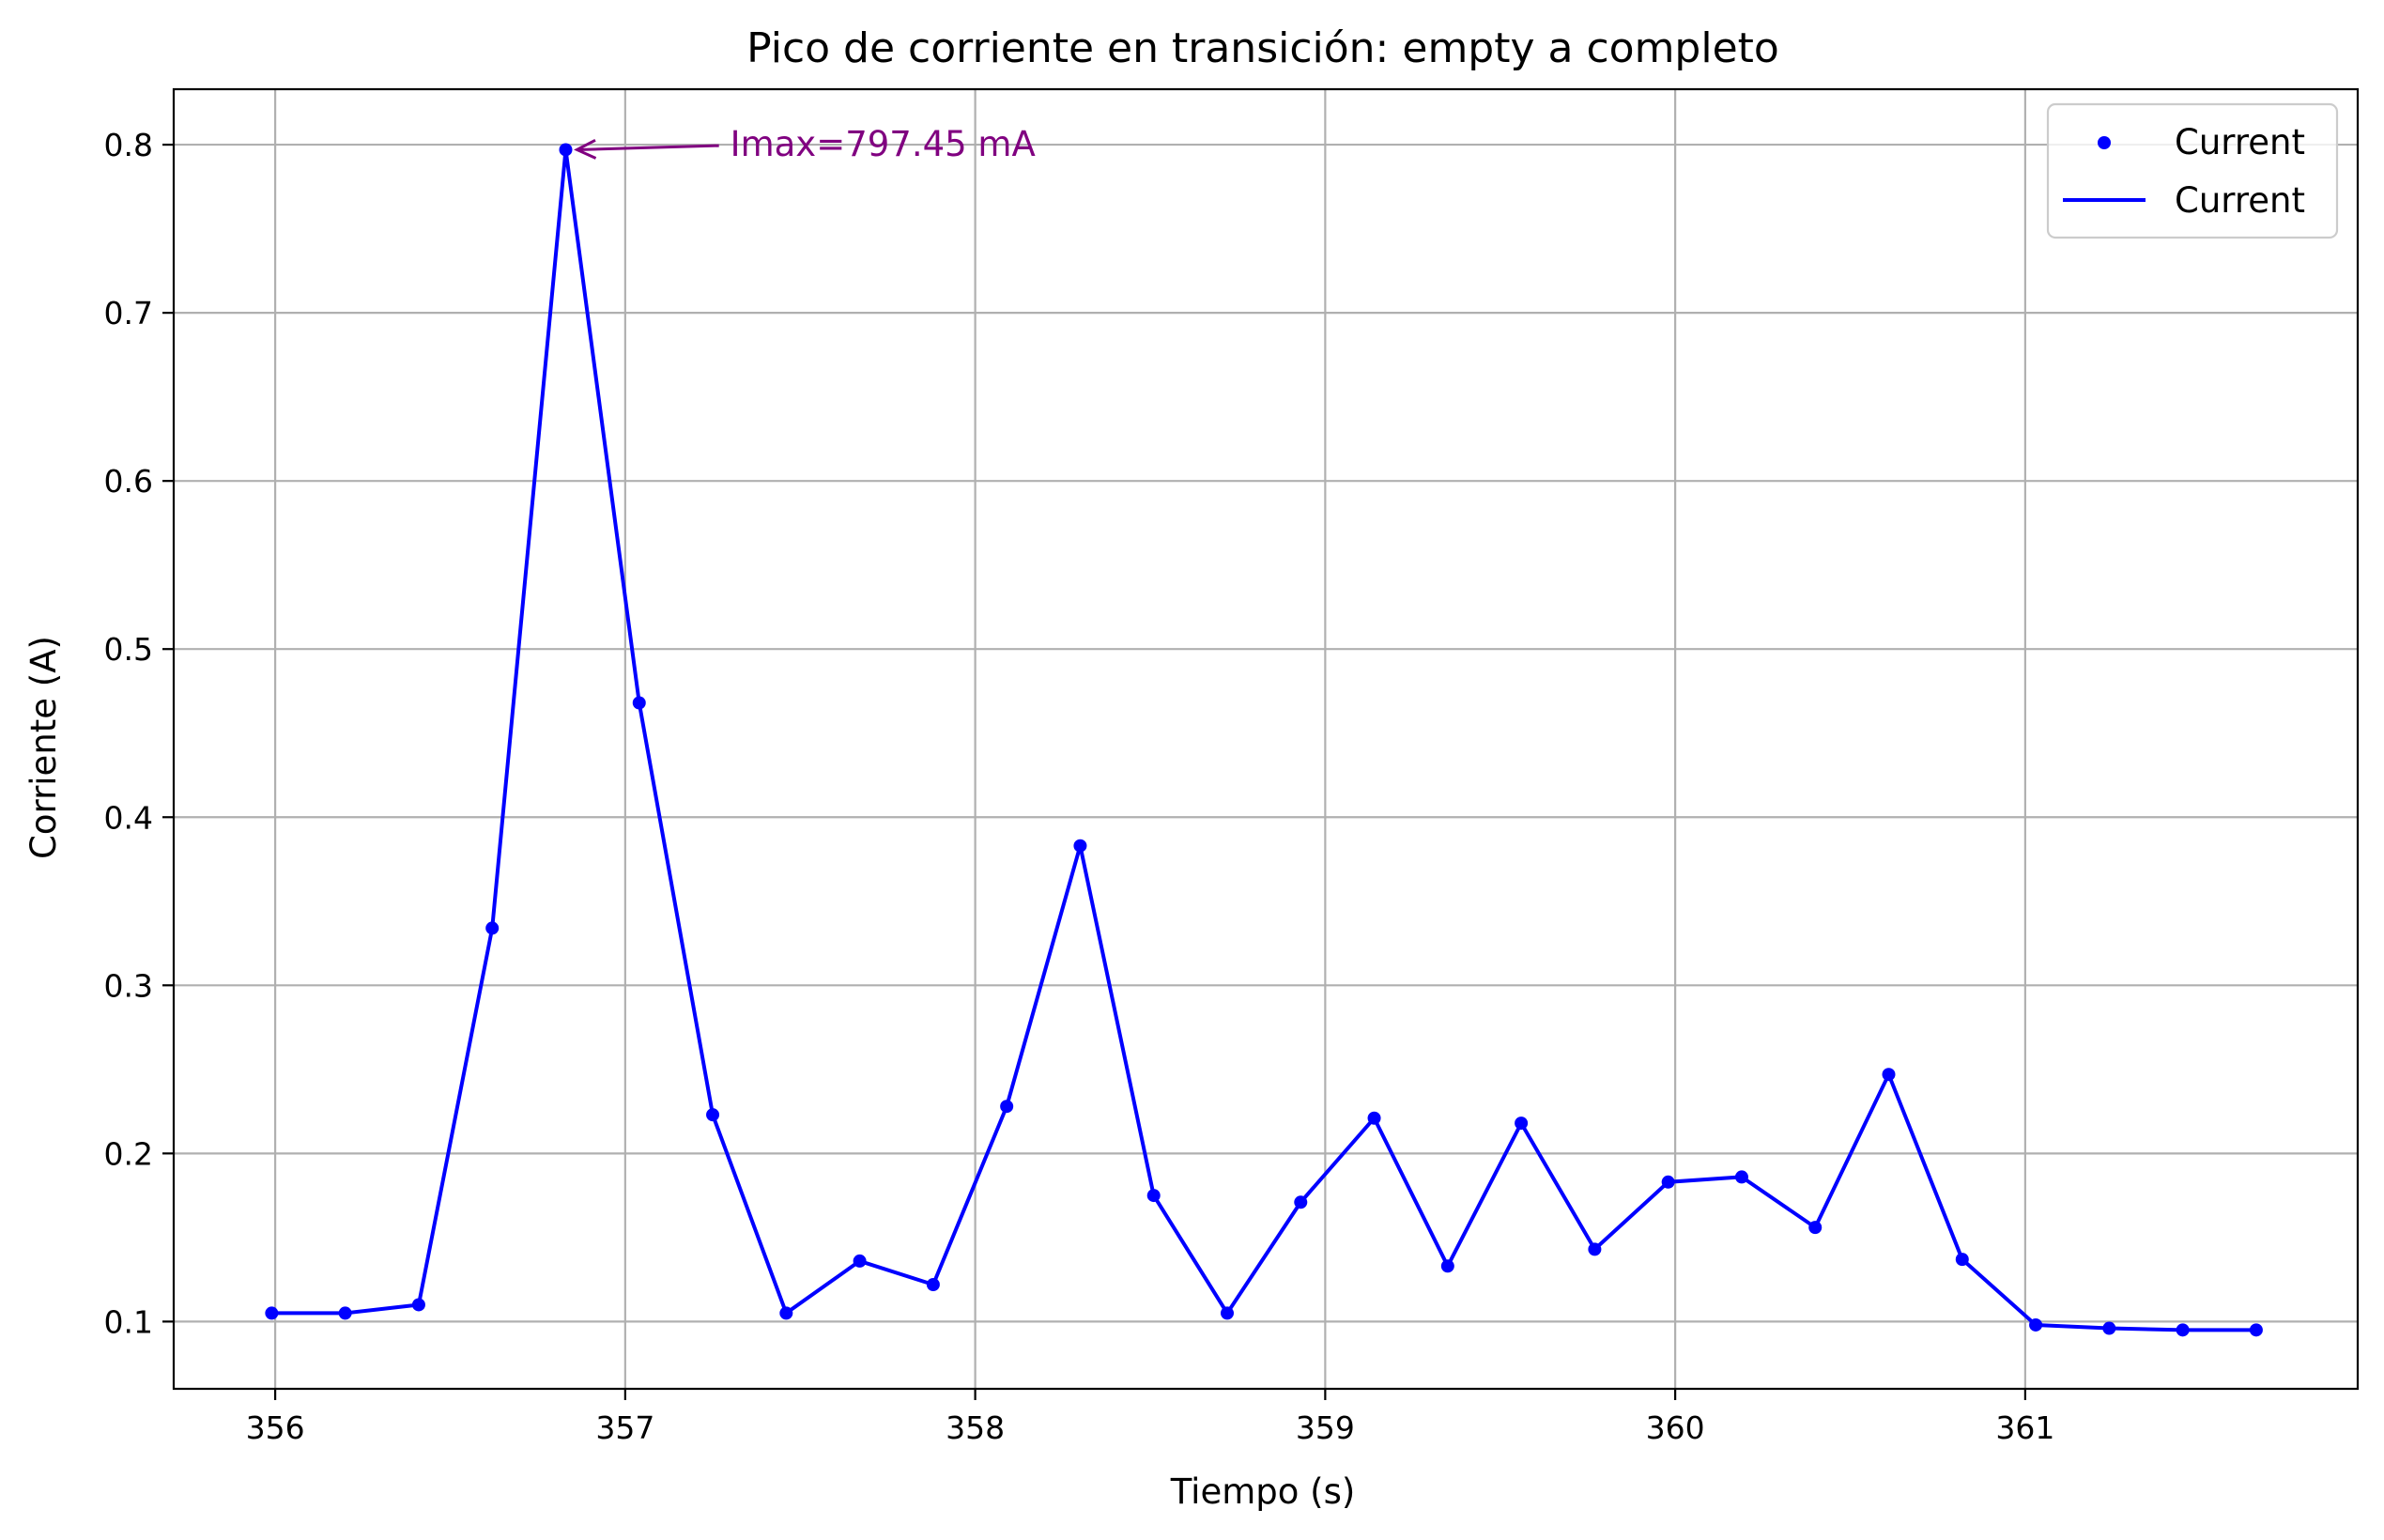  Describe the element at coordinates (975, 1427) in the screenshot. I see `x-tick-label: 358` at that location.